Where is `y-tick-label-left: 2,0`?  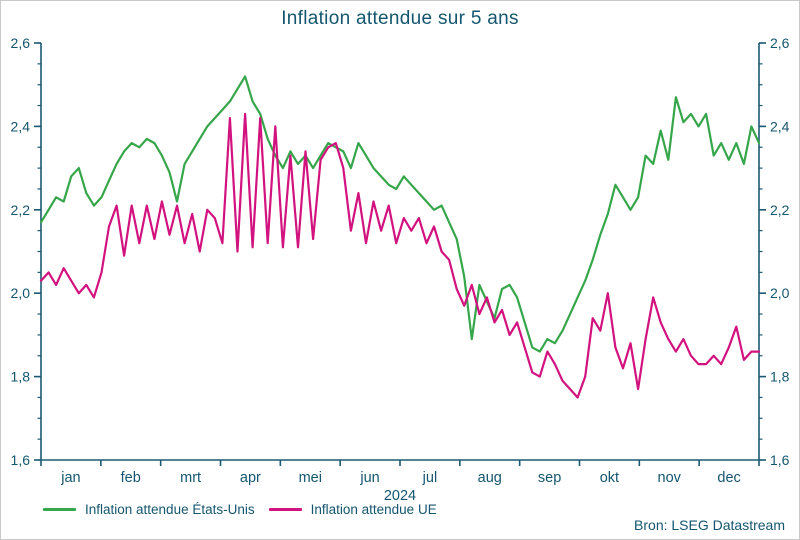
y-tick-label-left: 2,0 is located at coordinates (21, 293).